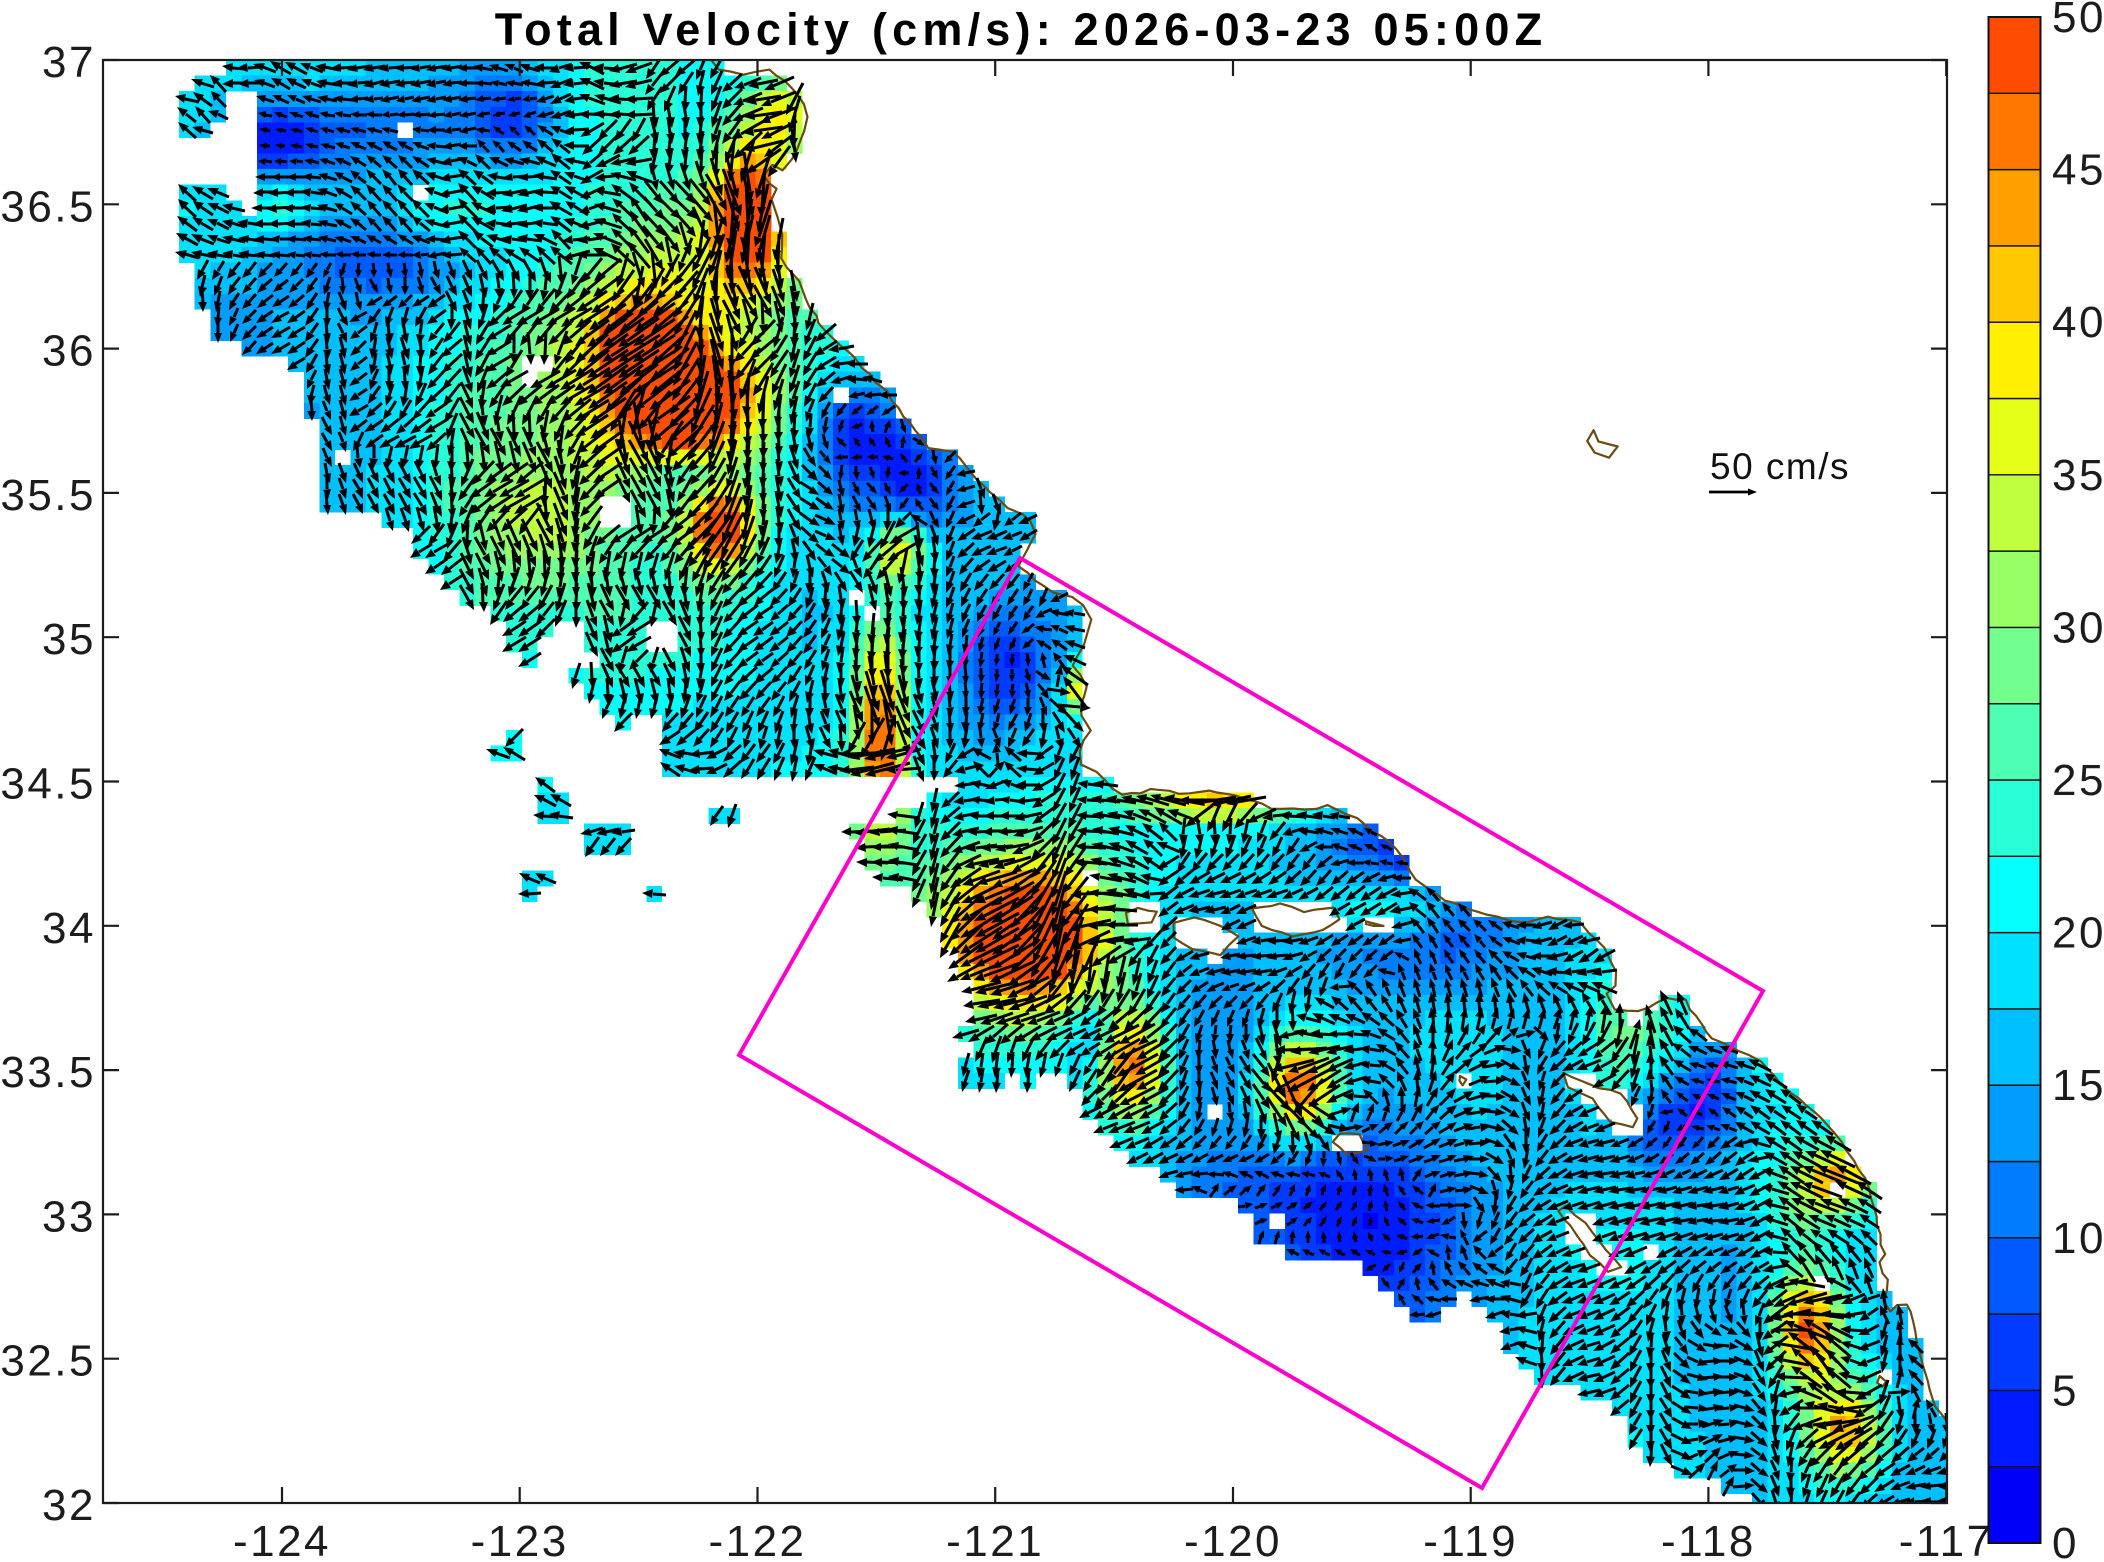 Image resolution: width=2104 pixels, height=1562 pixels. Describe the element at coordinates (48, 1361) in the screenshot. I see `svg-text: 32.5` at that location.